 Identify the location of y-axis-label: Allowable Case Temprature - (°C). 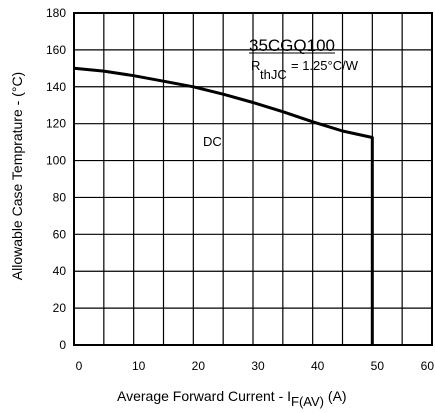
(17, 176).